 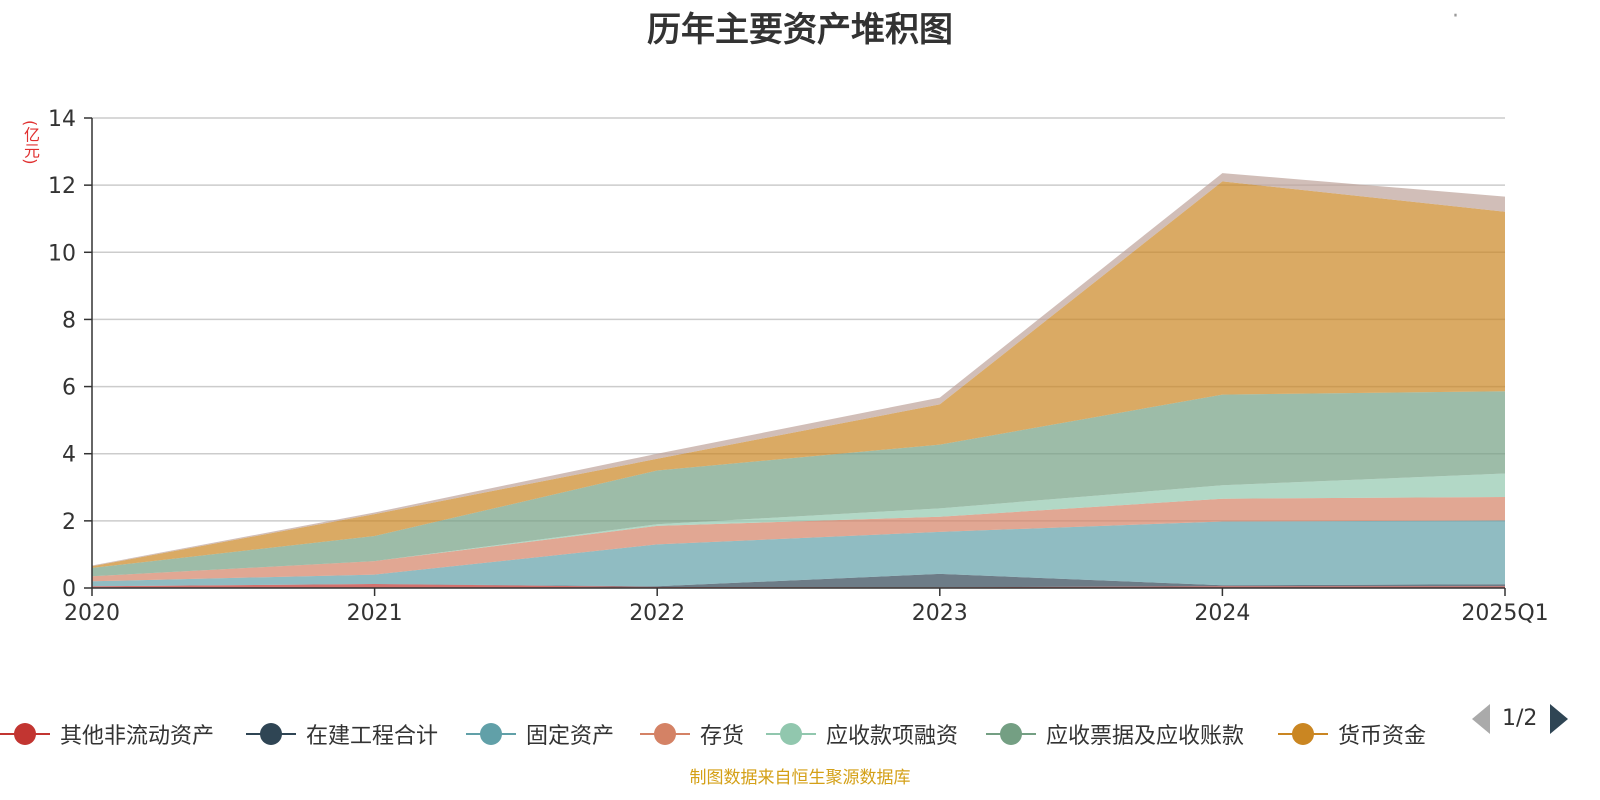 What do you see at coordinates (30, 142) in the screenshot?
I see `y-axis-unit-label: (亿元)` at bounding box center [30, 142].